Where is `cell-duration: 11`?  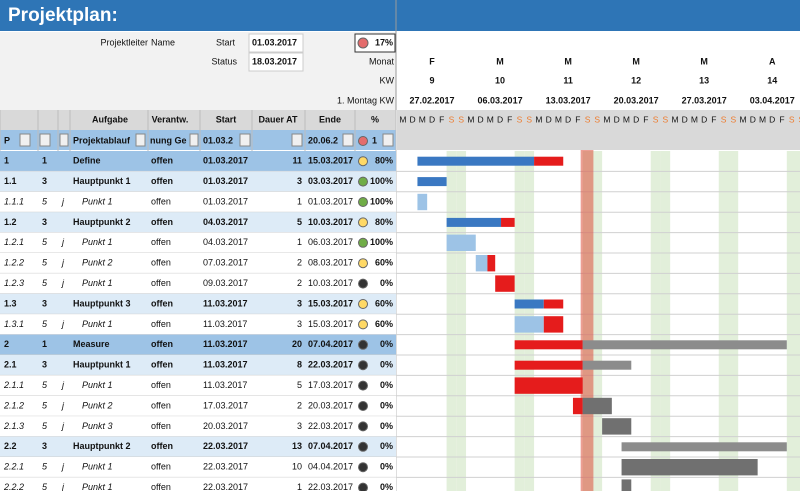
cell-duration: 11 is located at coordinates (297, 161).